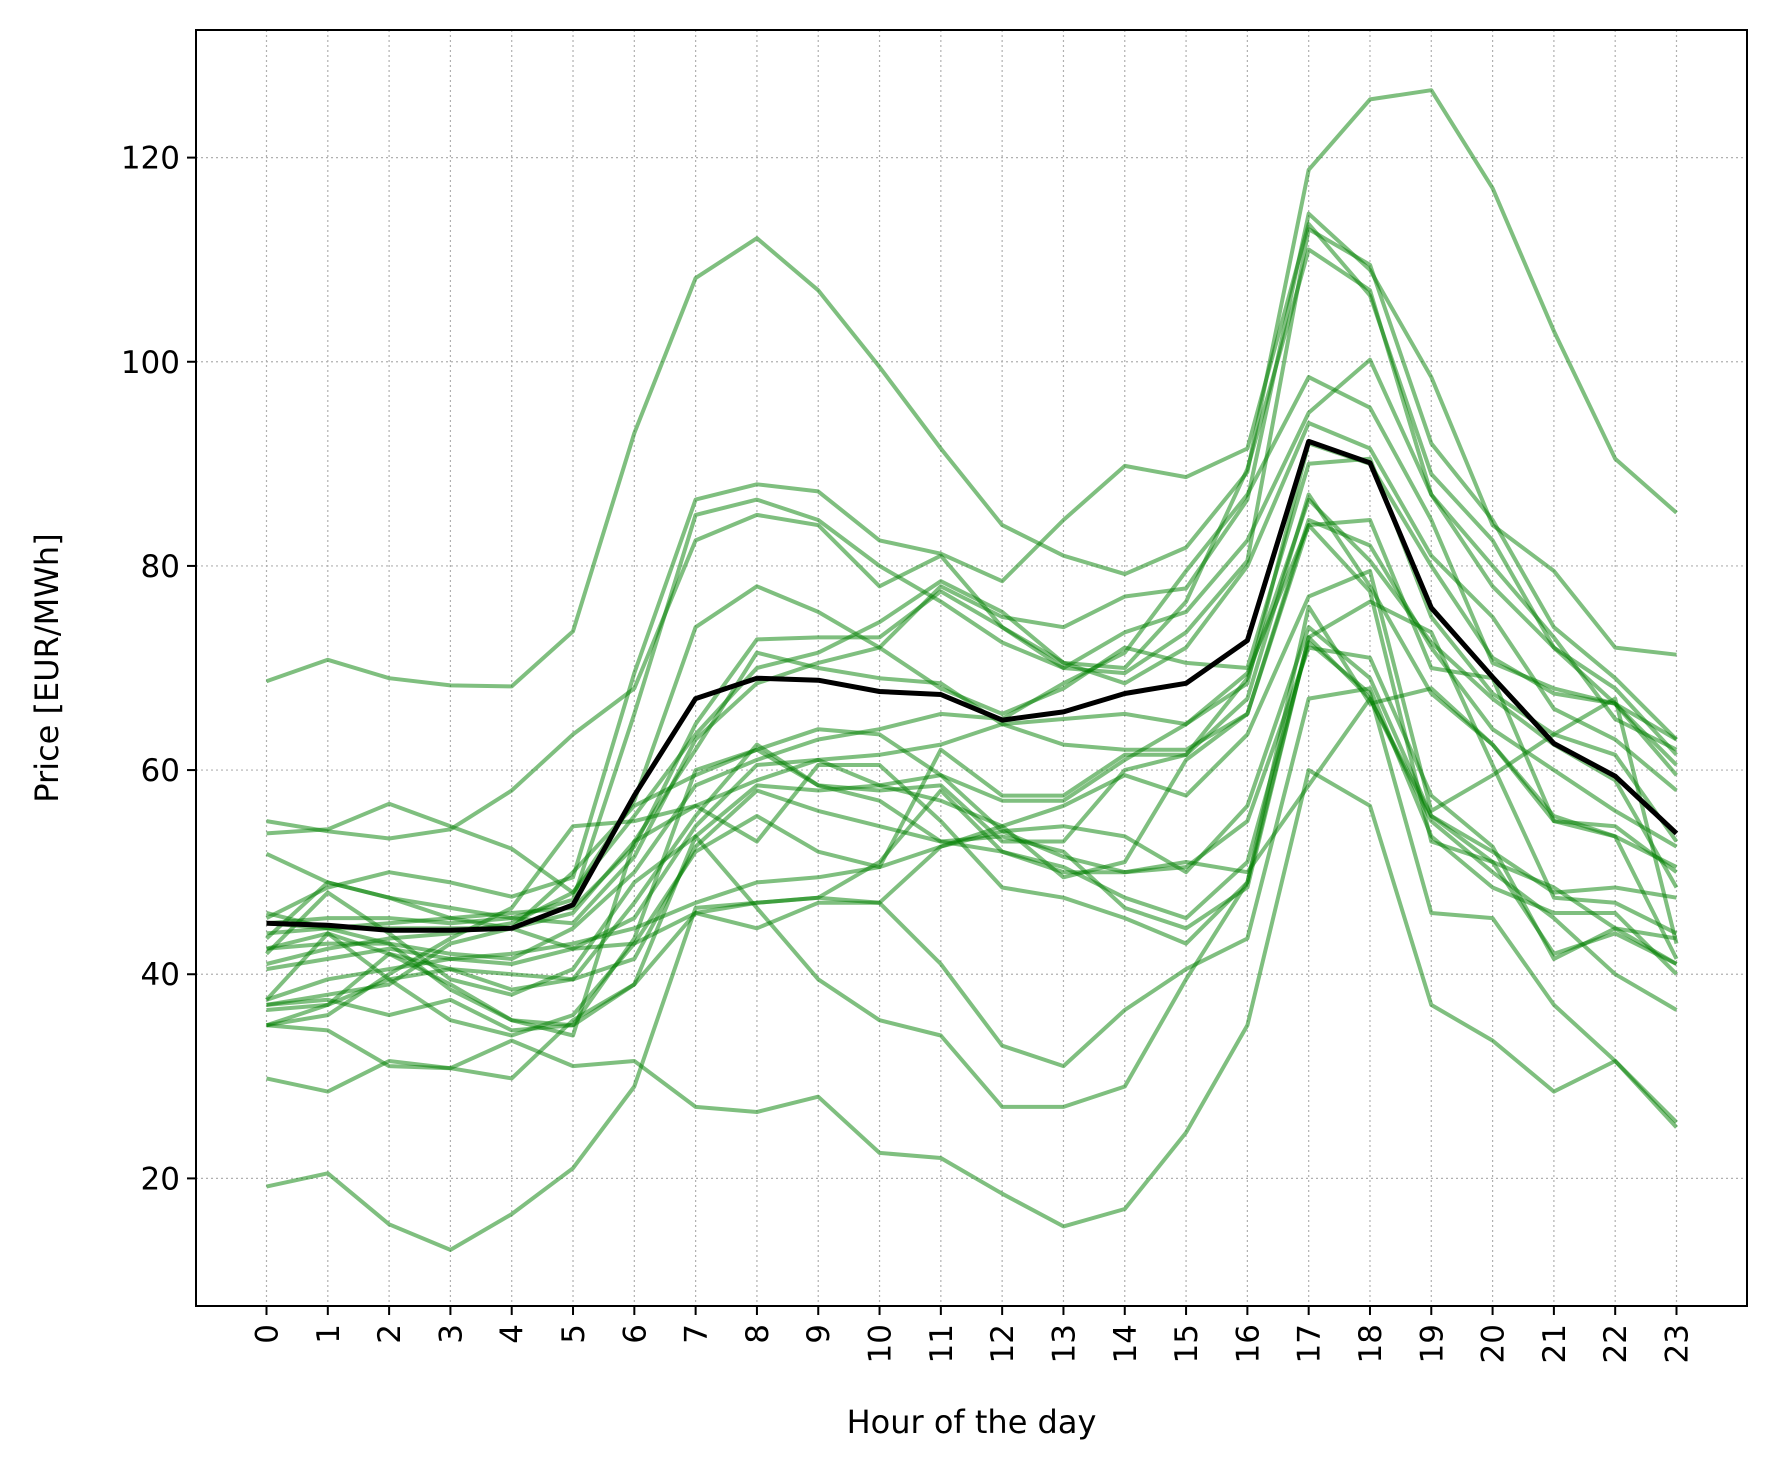 This screenshot has width=1767, height=1467. What do you see at coordinates (150, 159) in the screenshot?
I see `y-tick-label: 120` at bounding box center [150, 159].